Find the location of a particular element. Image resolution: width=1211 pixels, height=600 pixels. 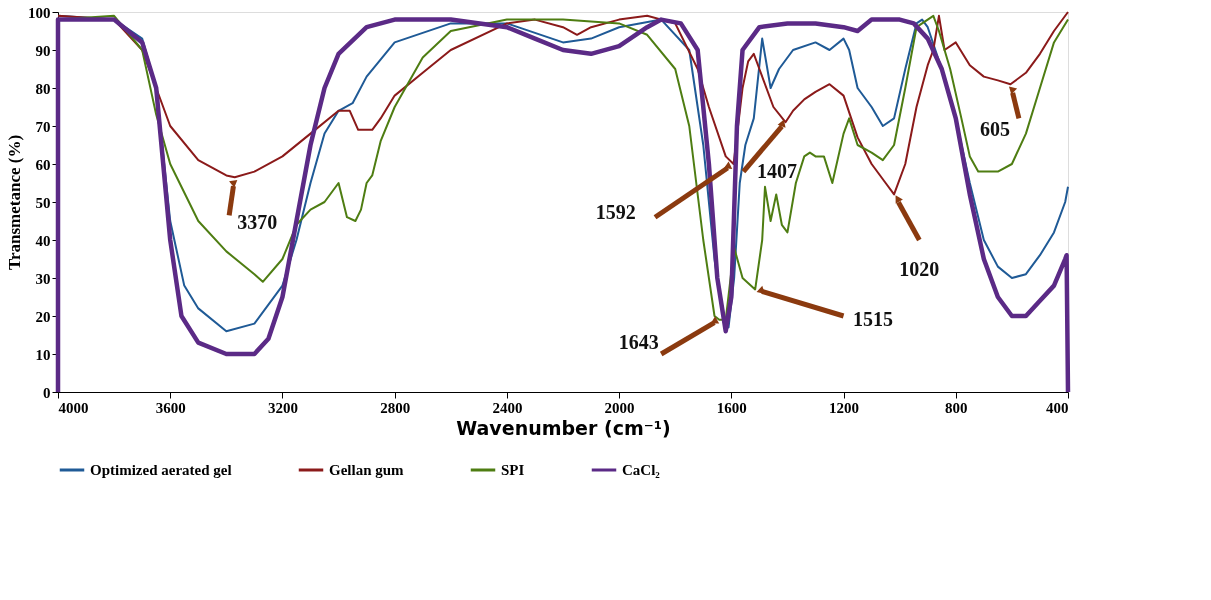

y-tick-label: 10 is located at coordinates (43, 354).